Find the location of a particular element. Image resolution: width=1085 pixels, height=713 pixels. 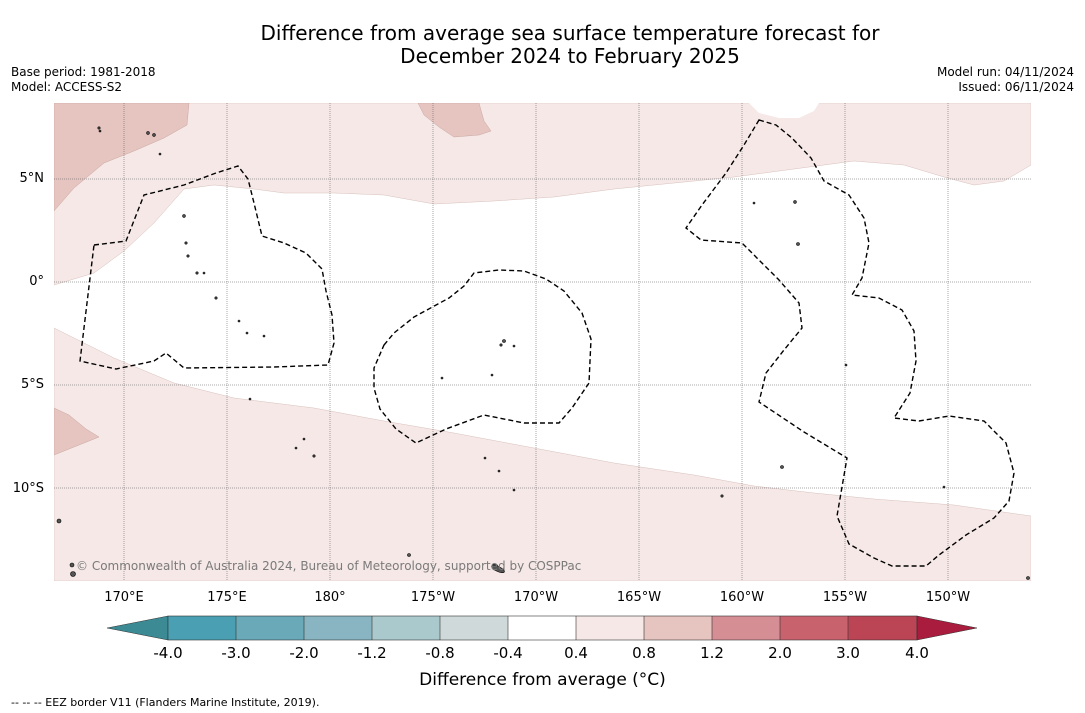

lon-label-175e: 175°E is located at coordinates (227, 597).